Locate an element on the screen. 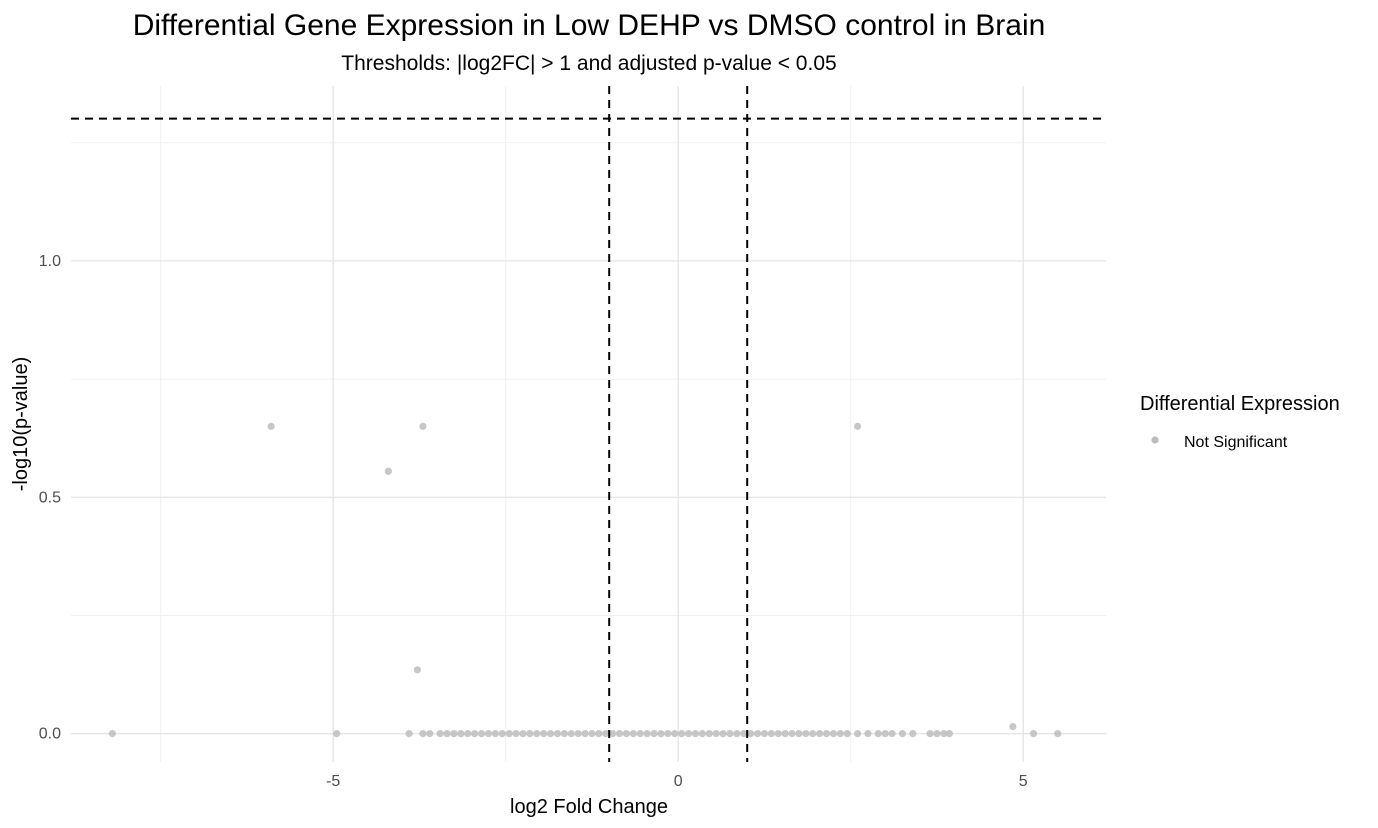 Image resolution: width=1378 pixels, height=828 pixels. y-tick-label: 0.5 is located at coordinates (50, 497).